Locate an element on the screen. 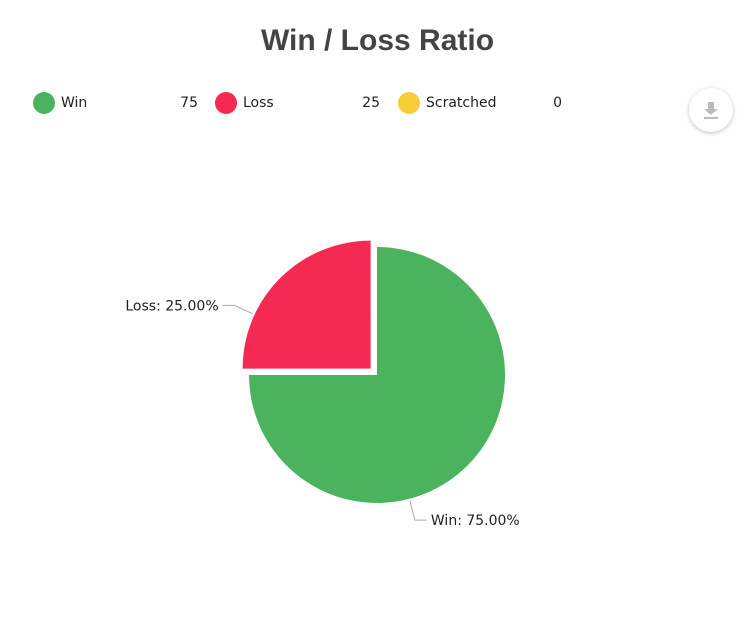 The image size is (755, 632). legend-item-win: Win 75 is located at coordinates (123, 103).